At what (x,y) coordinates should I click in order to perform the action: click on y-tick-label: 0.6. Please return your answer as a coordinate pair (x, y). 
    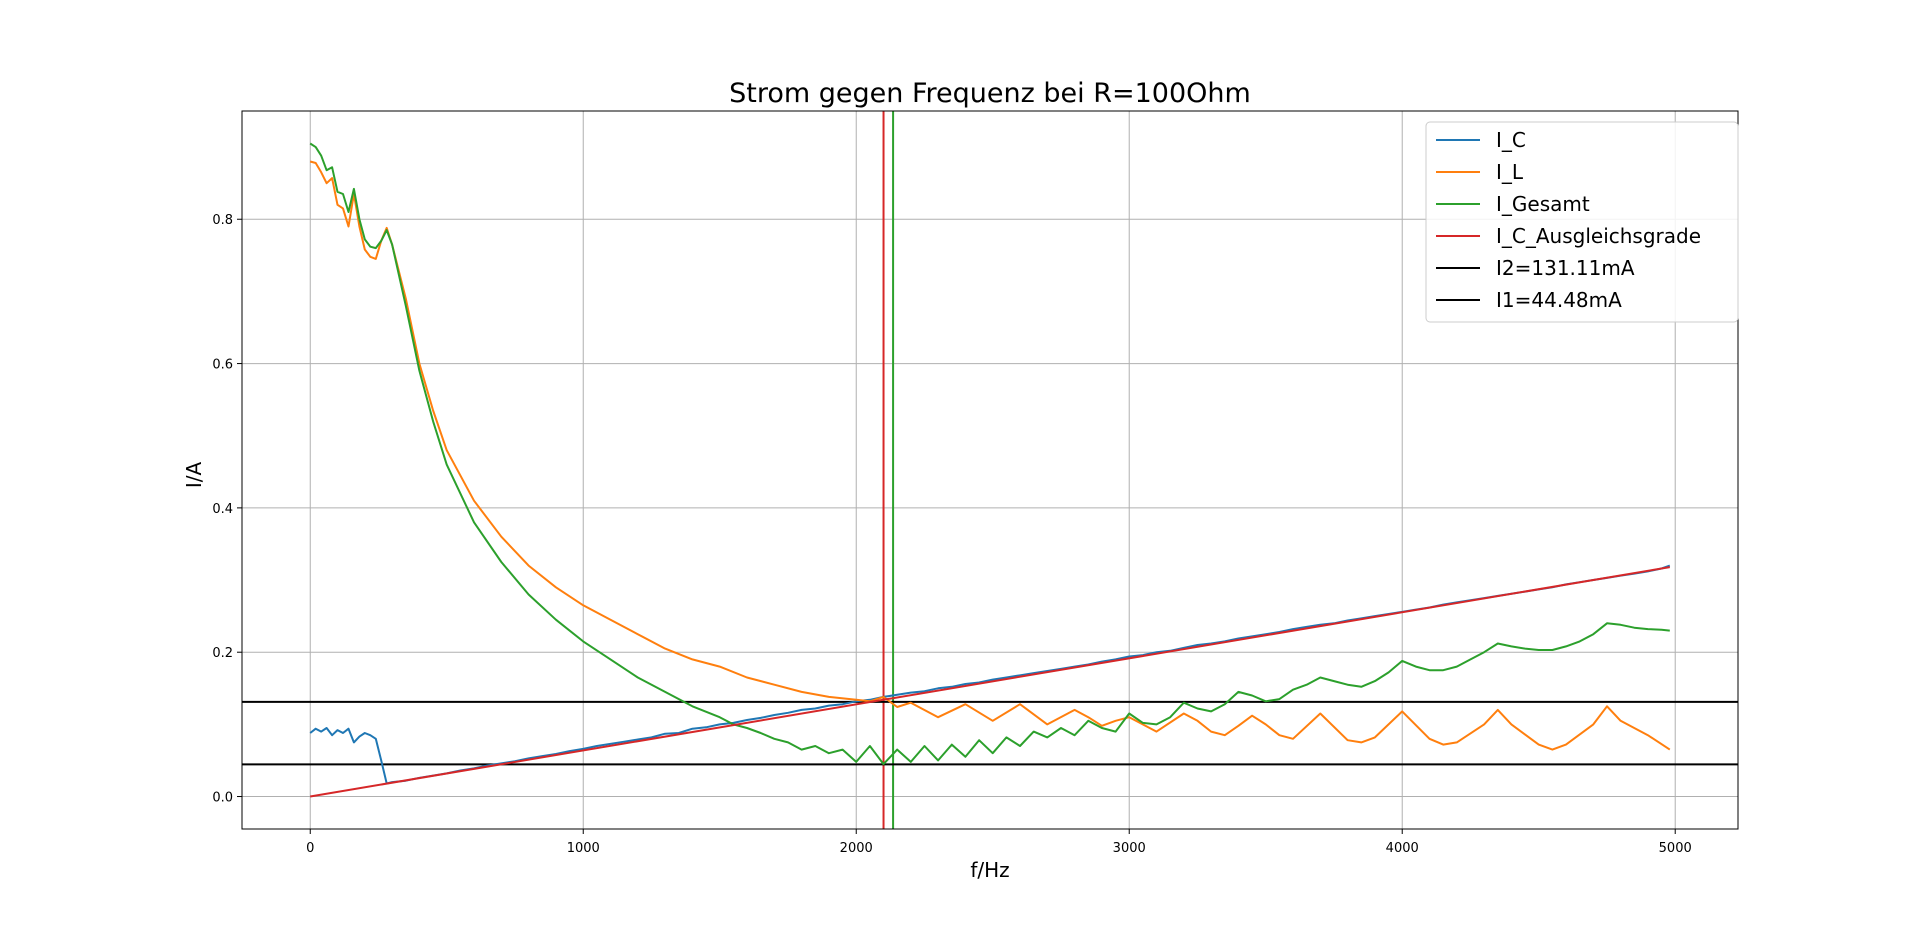
    Looking at the image, I should click on (222, 365).